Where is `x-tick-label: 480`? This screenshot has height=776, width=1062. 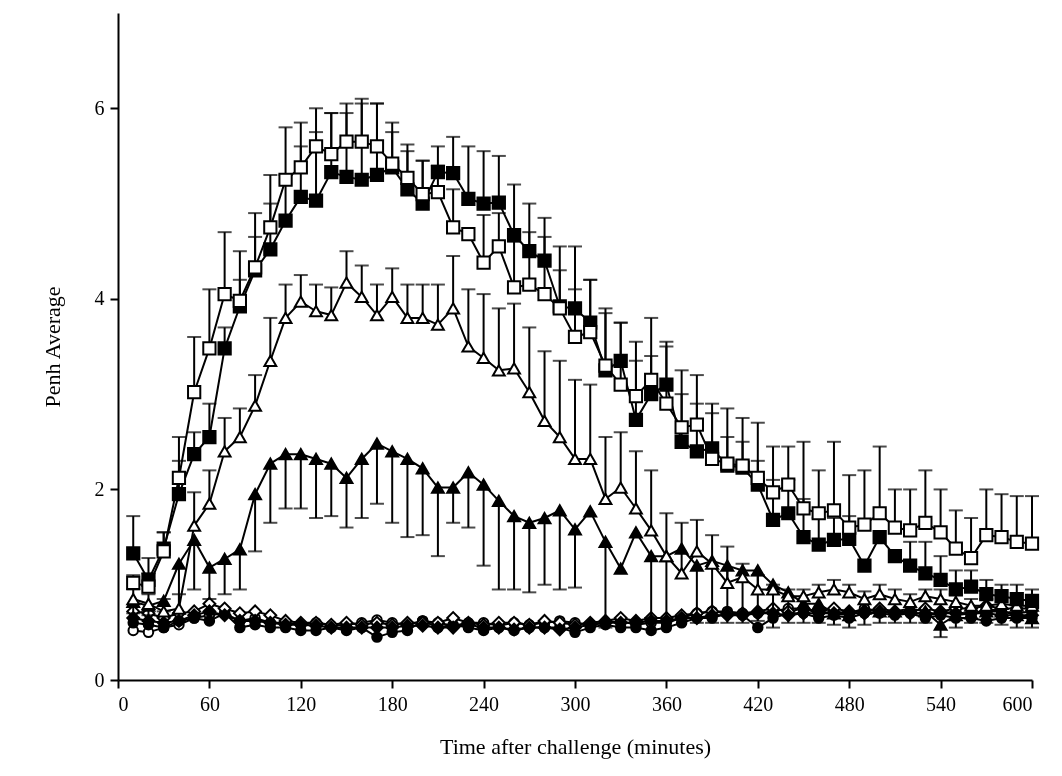
x-tick-label: 480 is located at coordinates (849, 703).